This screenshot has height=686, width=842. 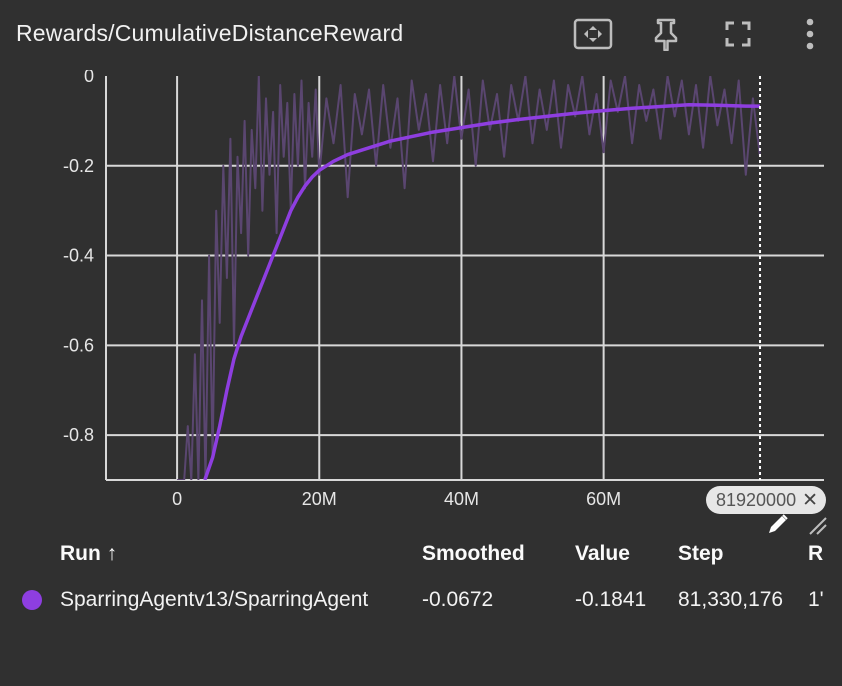 What do you see at coordinates (396, 499) in the screenshot?
I see `x-tick-labels: 0 20M 40M 60M` at bounding box center [396, 499].